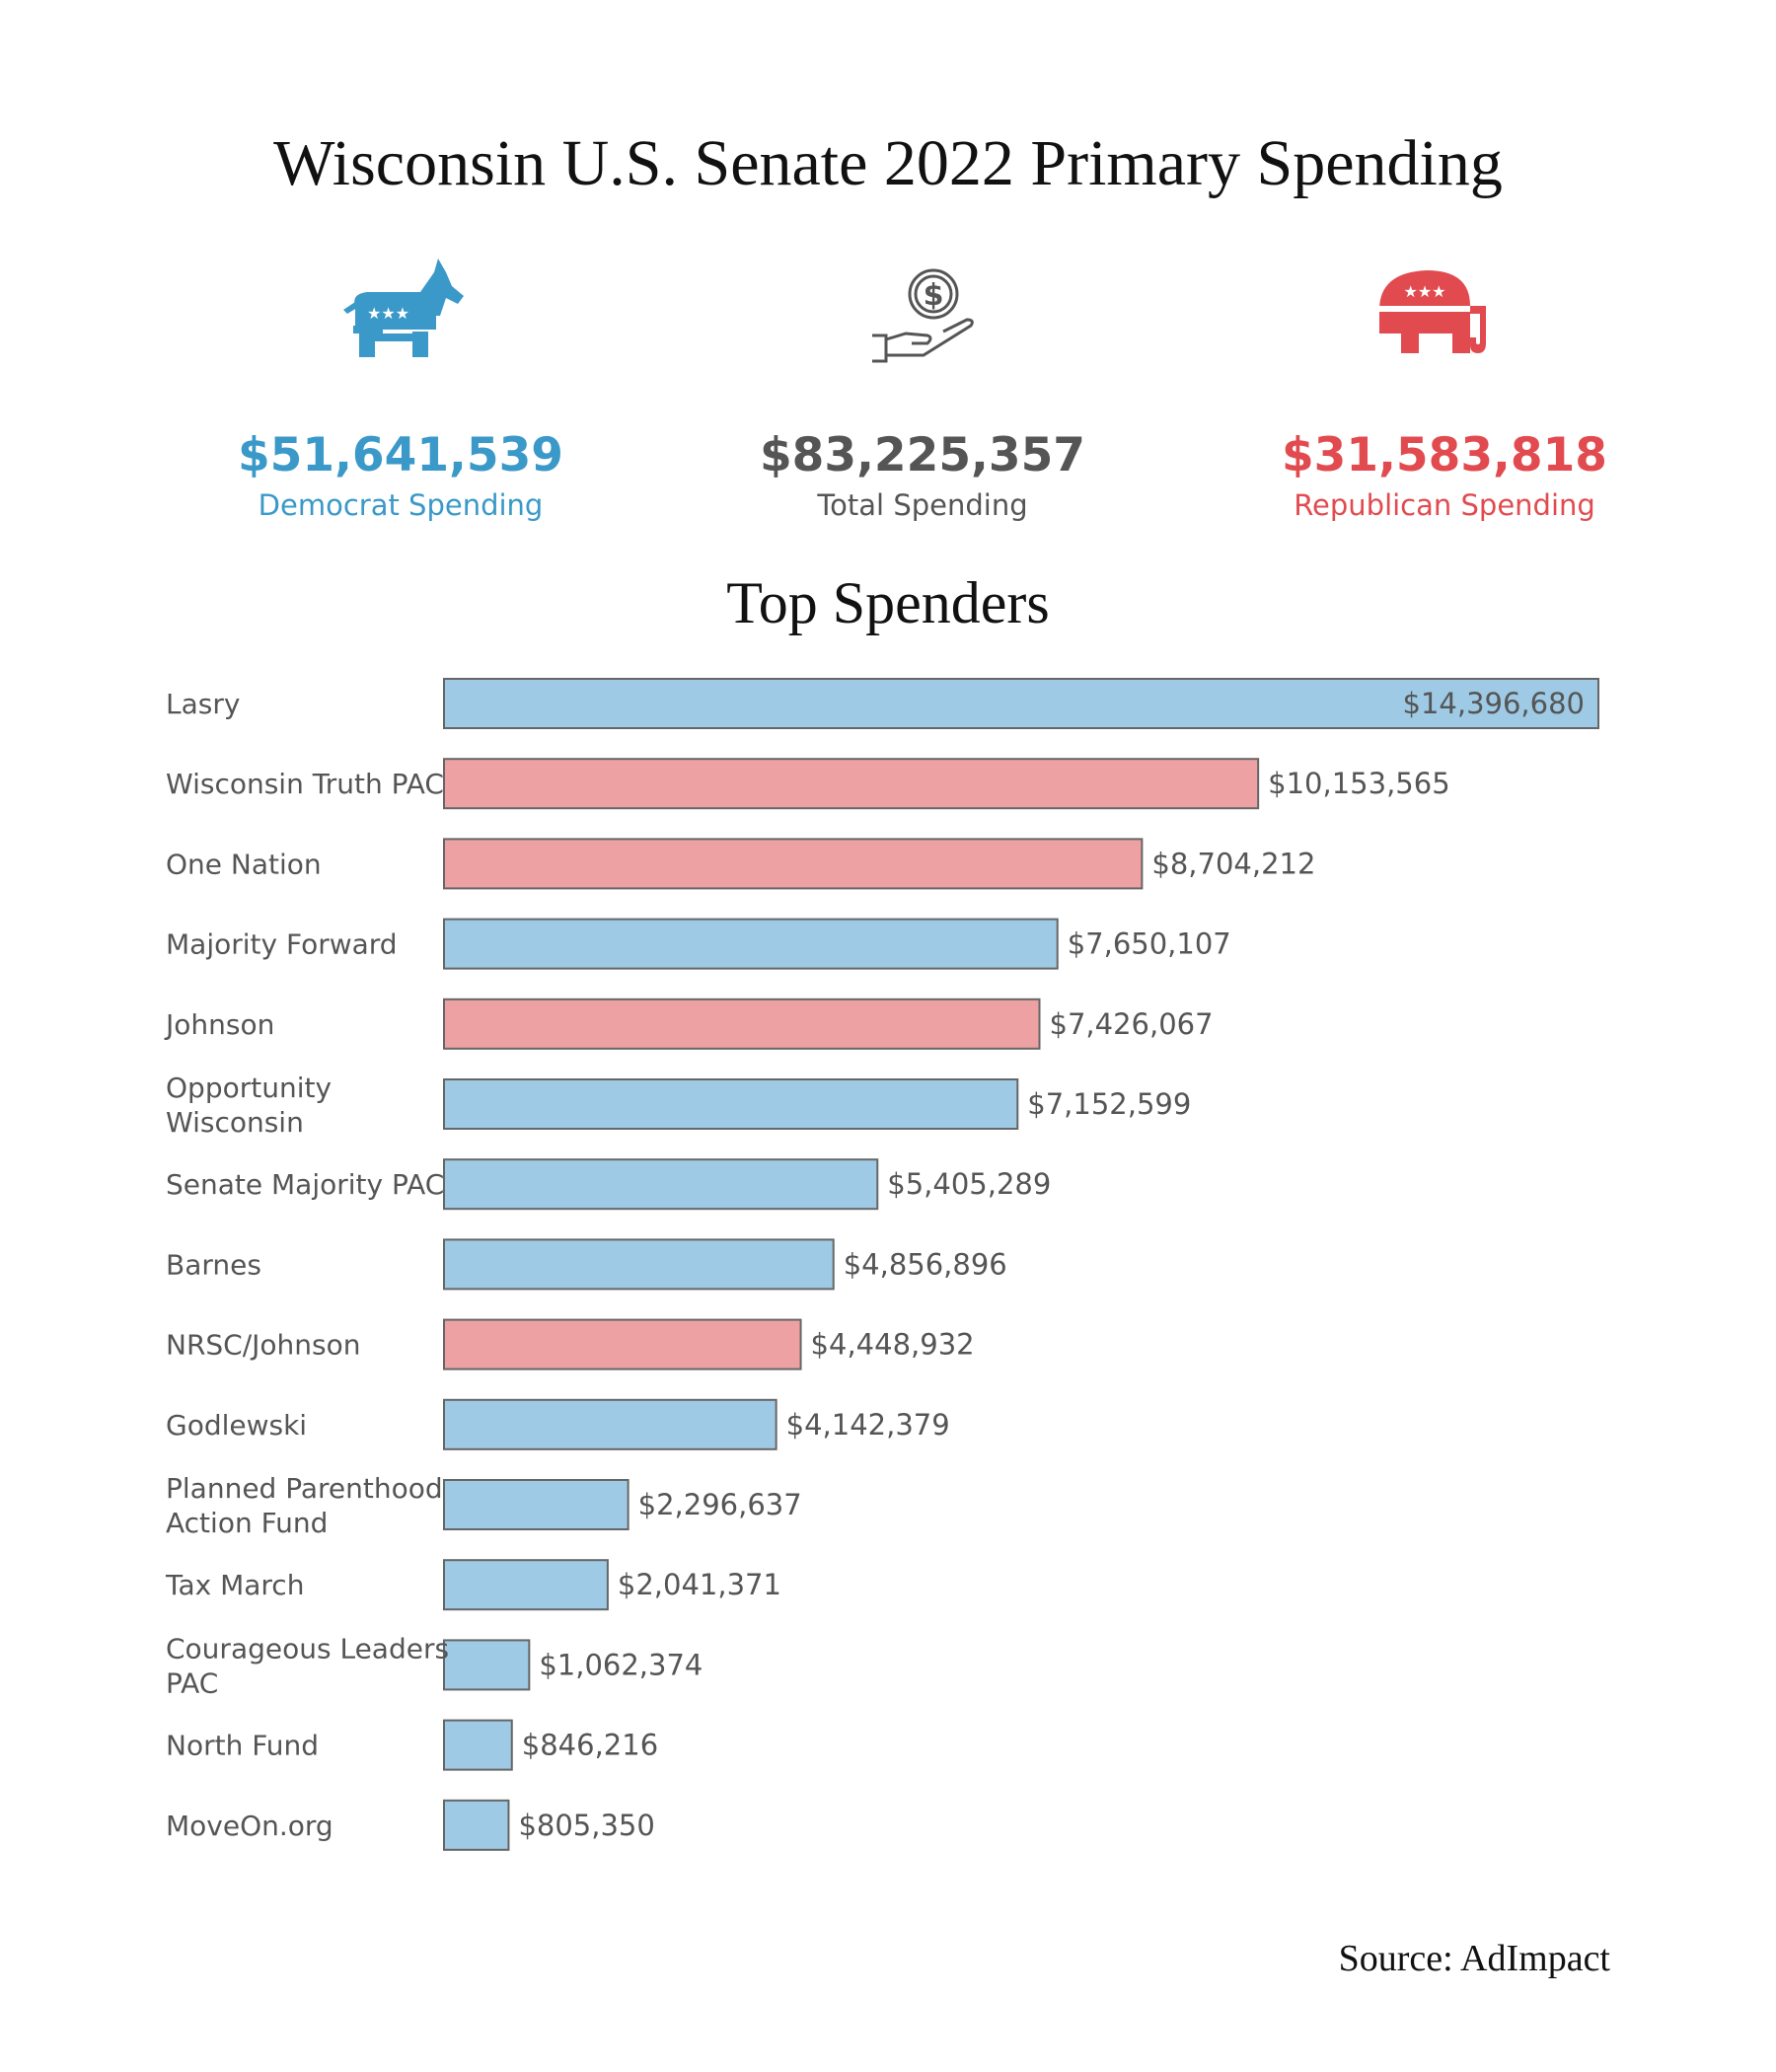  Describe the element at coordinates (699, 1585) in the screenshot. I see `bar-value-label: $2,041,371` at that location.